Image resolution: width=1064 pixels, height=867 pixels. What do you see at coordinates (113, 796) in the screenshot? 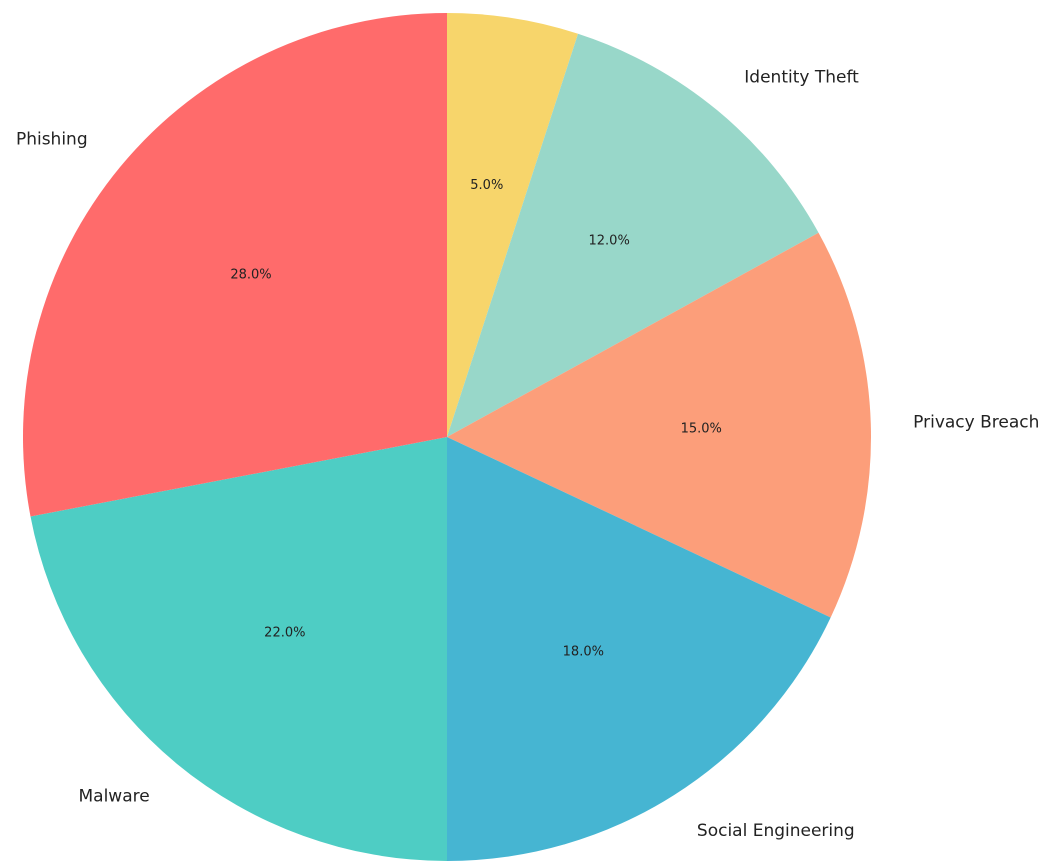
I see `category-label-malware: Malware` at bounding box center [113, 796].